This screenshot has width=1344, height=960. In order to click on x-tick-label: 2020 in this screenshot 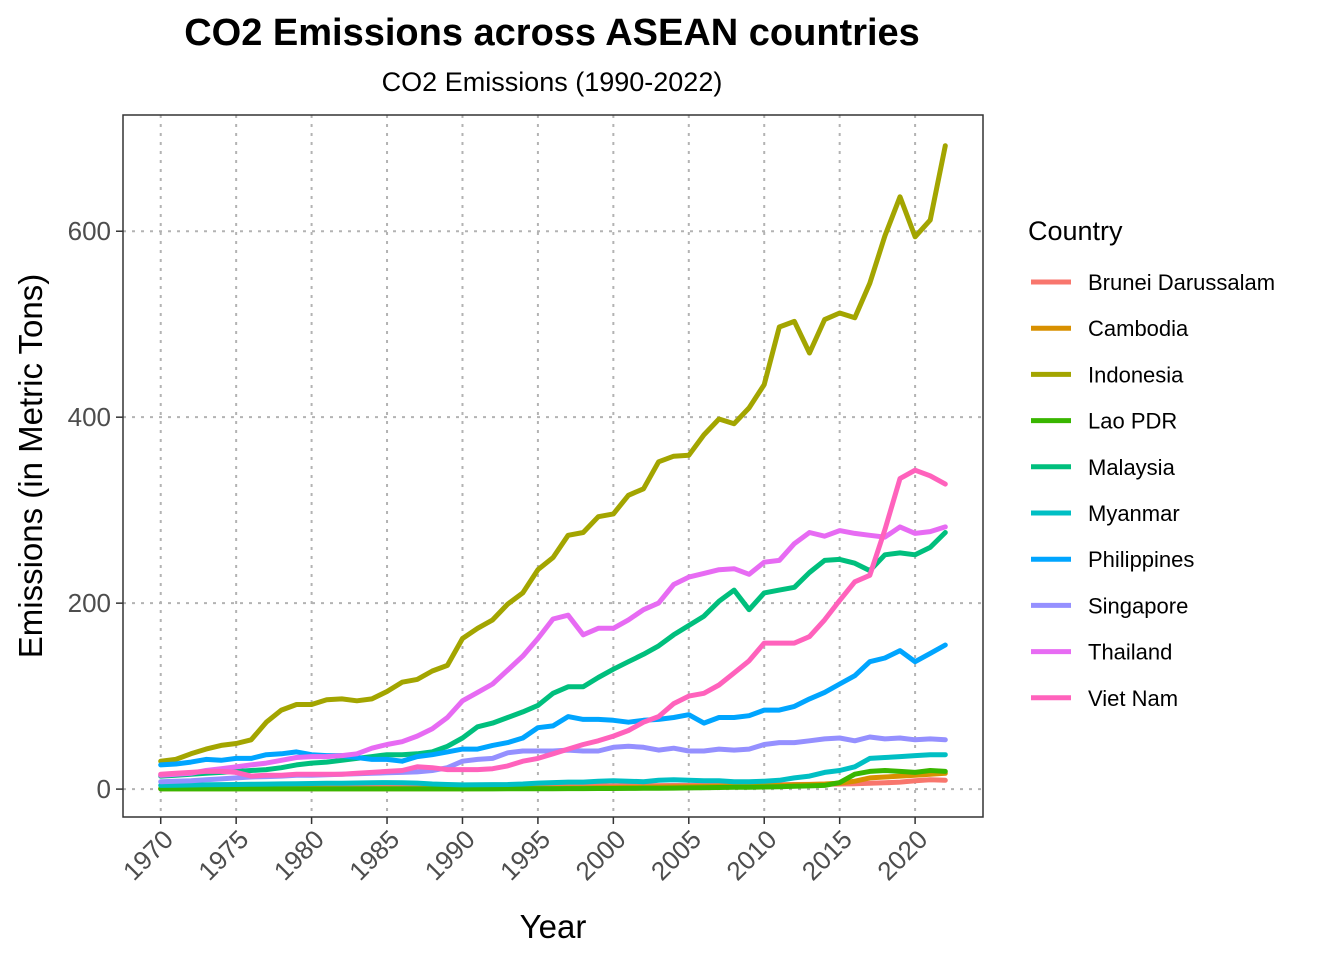, I will do `click(902, 855)`.